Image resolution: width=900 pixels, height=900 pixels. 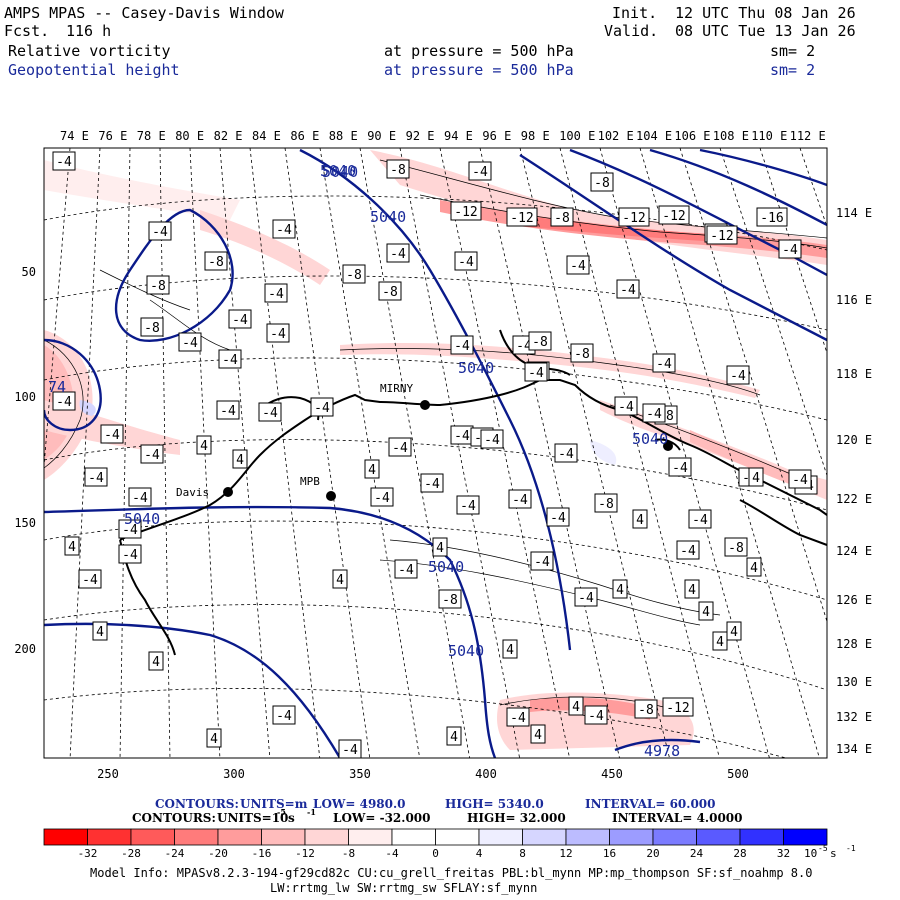 I want to click on bottom-axis-label: 400, so click(x=486, y=774).